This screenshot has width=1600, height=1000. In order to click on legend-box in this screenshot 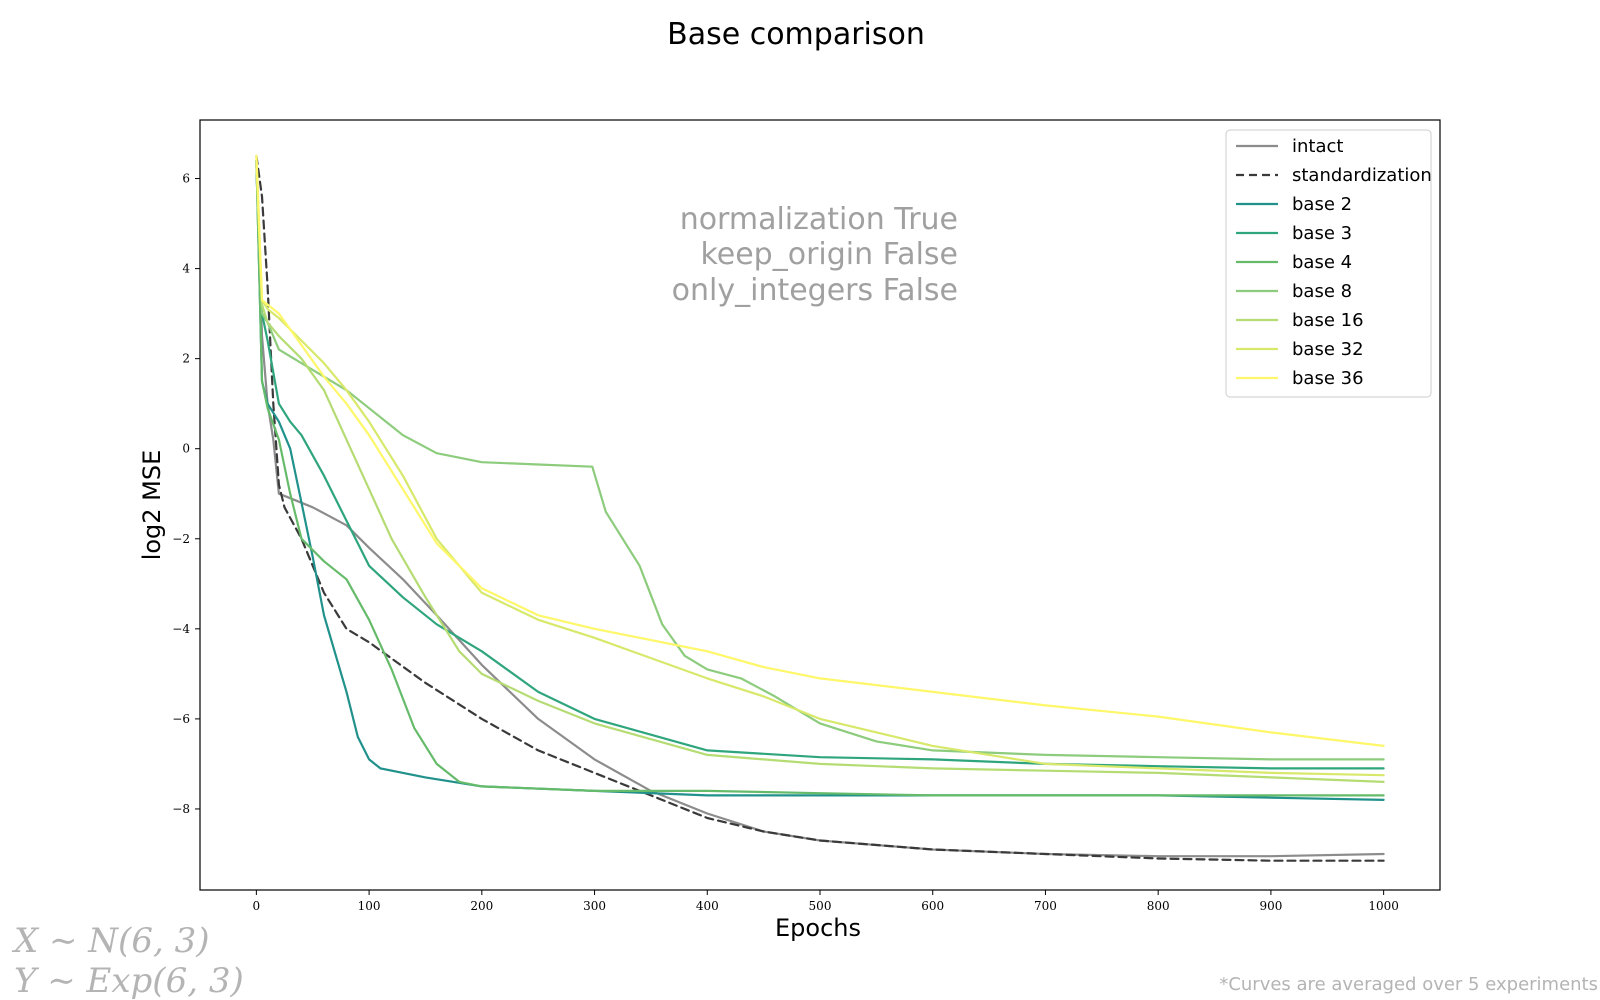, I will do `click(1328, 263)`.